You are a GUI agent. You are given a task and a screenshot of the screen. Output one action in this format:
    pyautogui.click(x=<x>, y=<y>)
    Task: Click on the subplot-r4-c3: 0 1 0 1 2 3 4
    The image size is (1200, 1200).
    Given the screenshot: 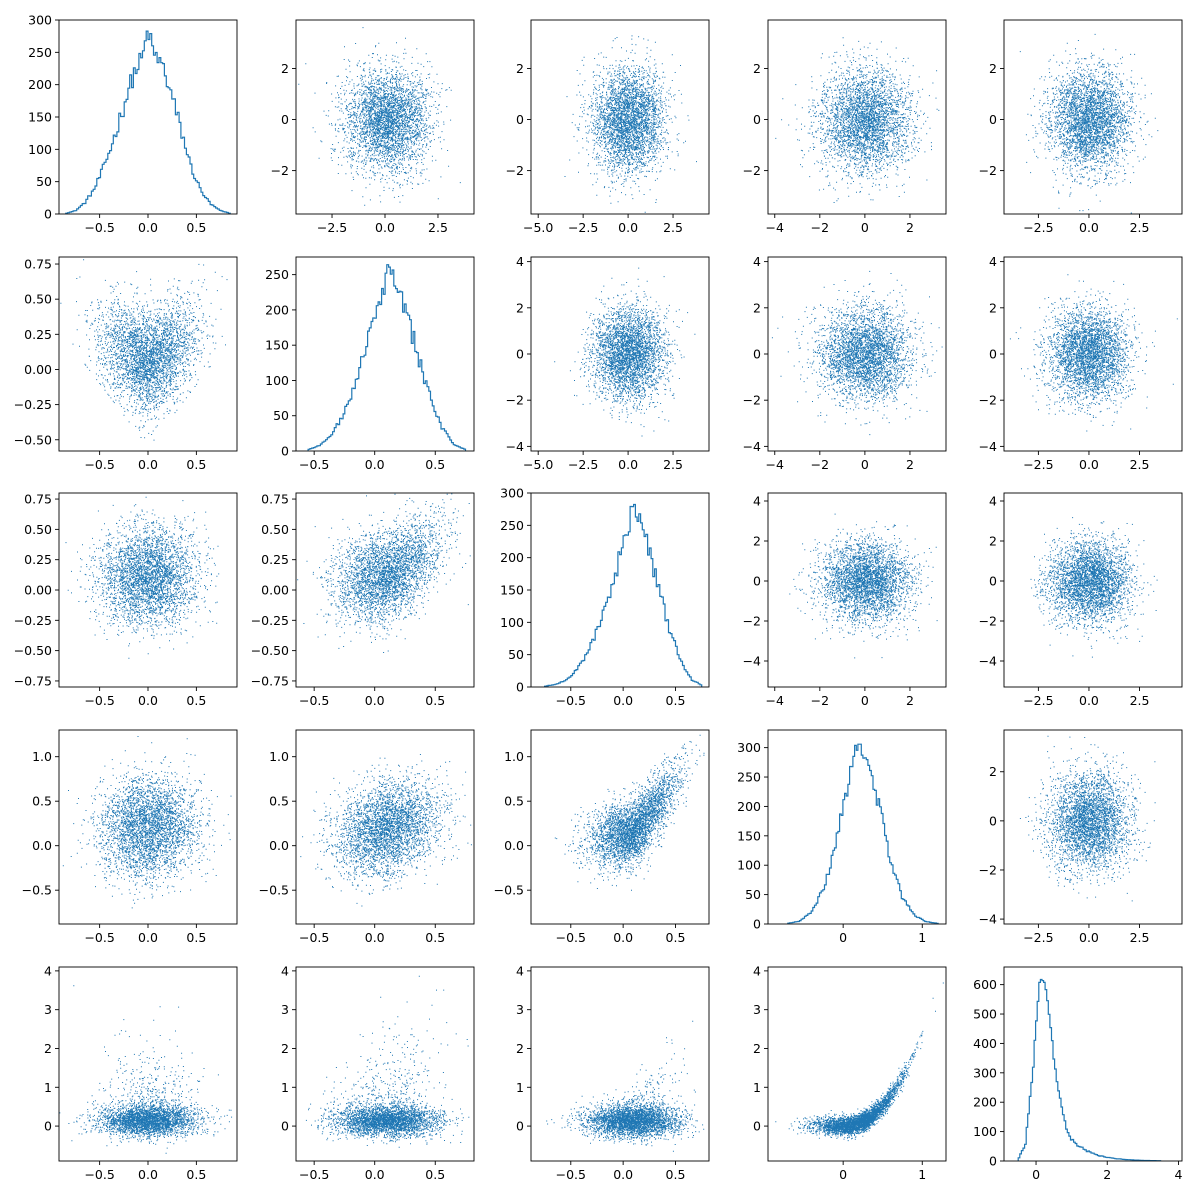 What is the action you would take?
    pyautogui.click(x=850, y=1072)
    